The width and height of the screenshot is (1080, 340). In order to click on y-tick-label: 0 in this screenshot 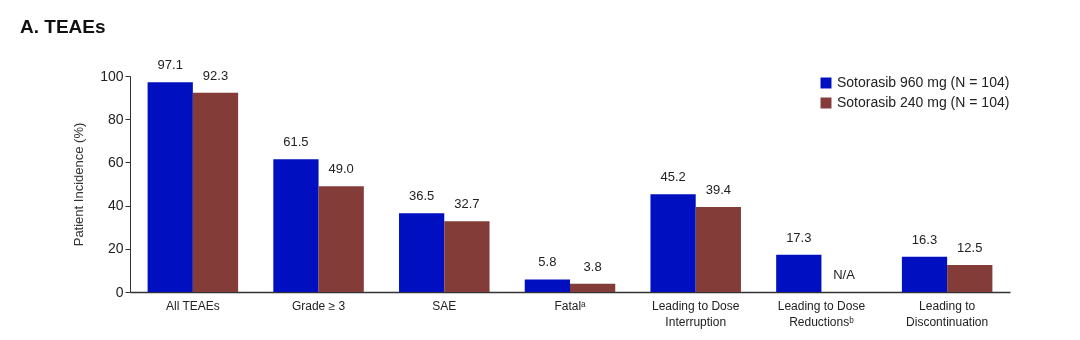, I will do `click(119, 291)`.